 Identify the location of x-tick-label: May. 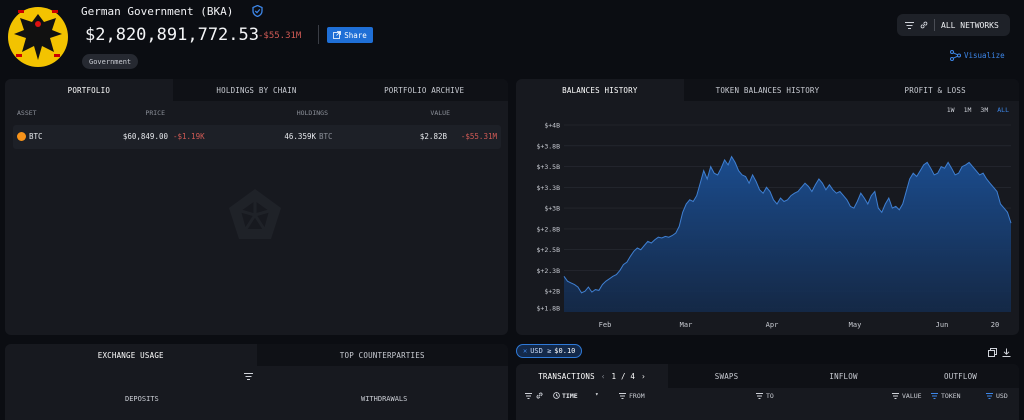
(855, 325).